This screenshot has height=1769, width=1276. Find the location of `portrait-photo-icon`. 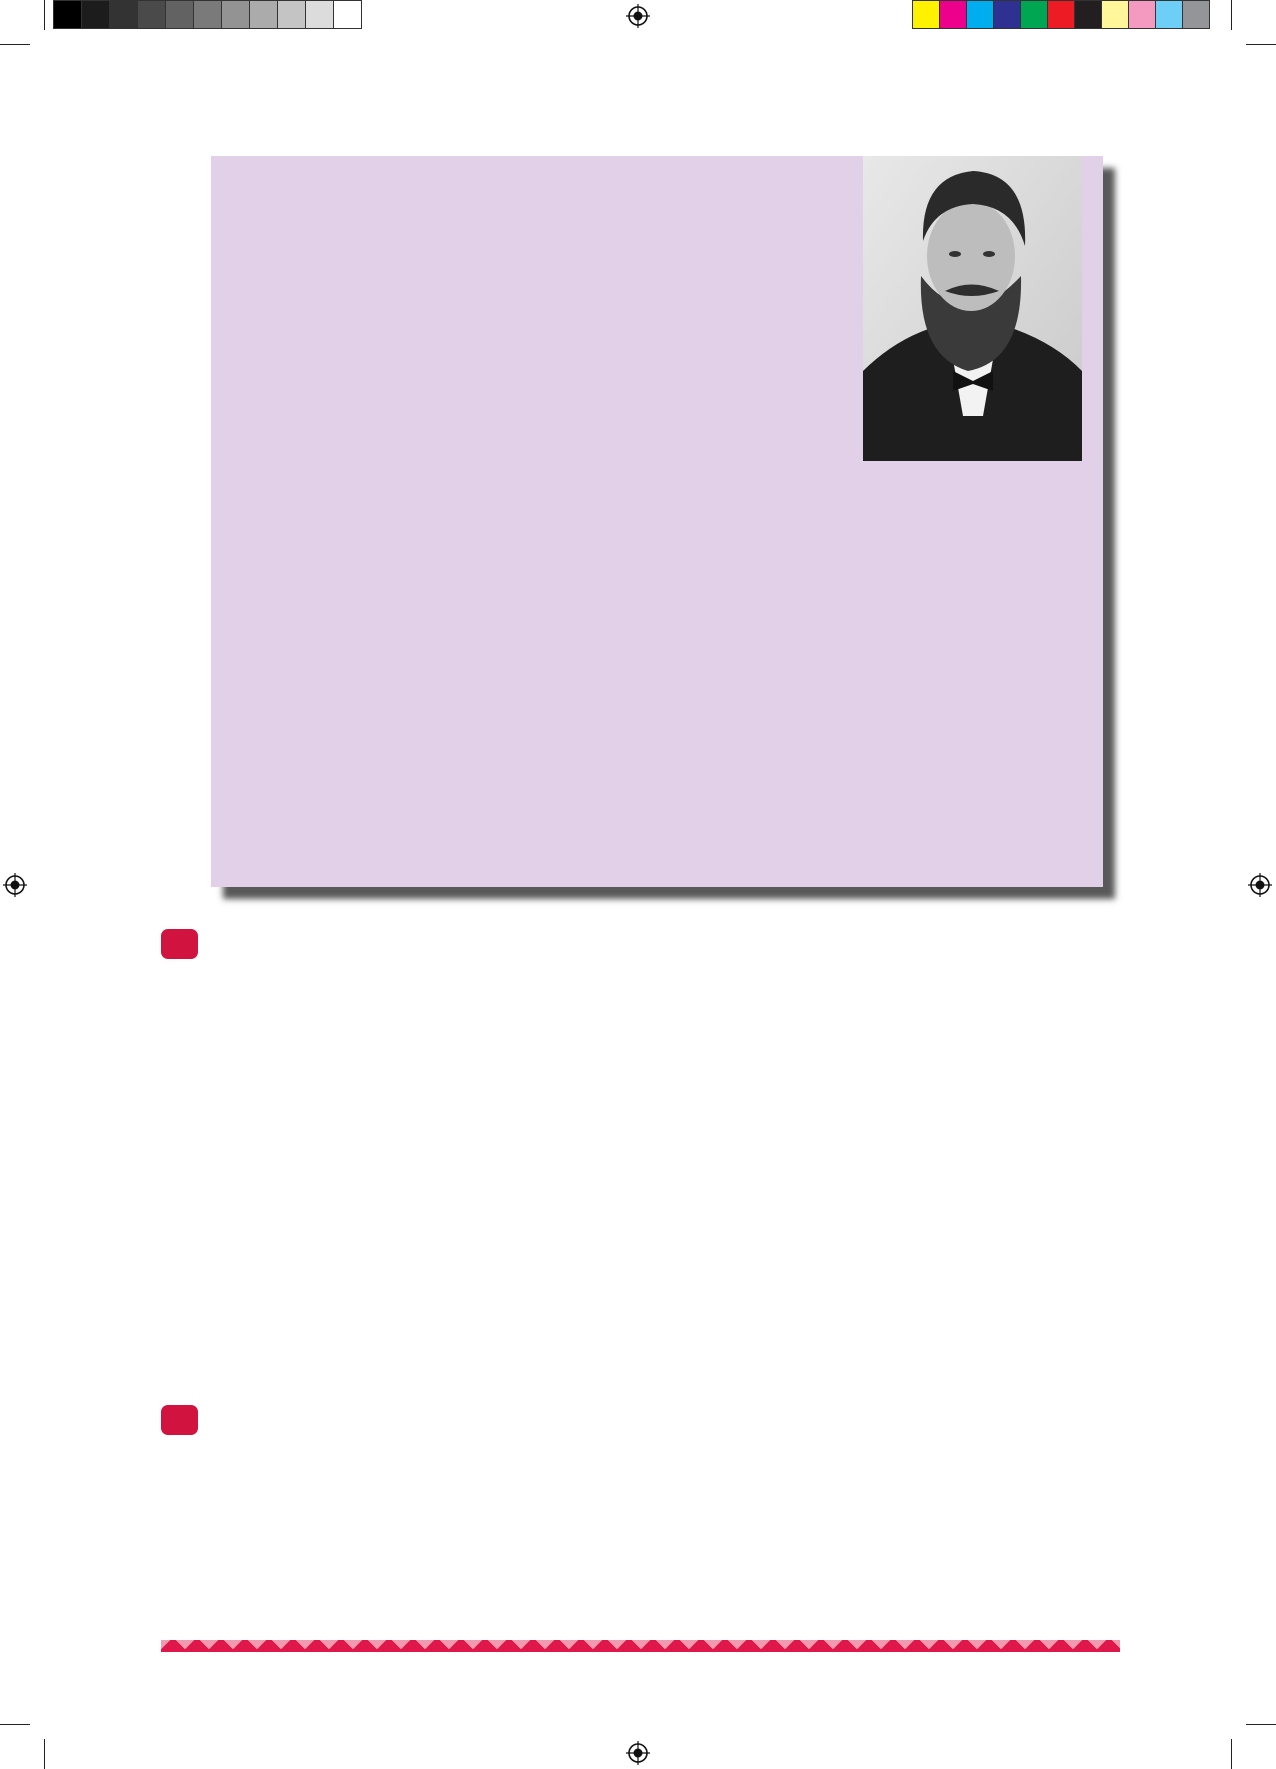

portrait-photo-icon is located at coordinates (972, 308).